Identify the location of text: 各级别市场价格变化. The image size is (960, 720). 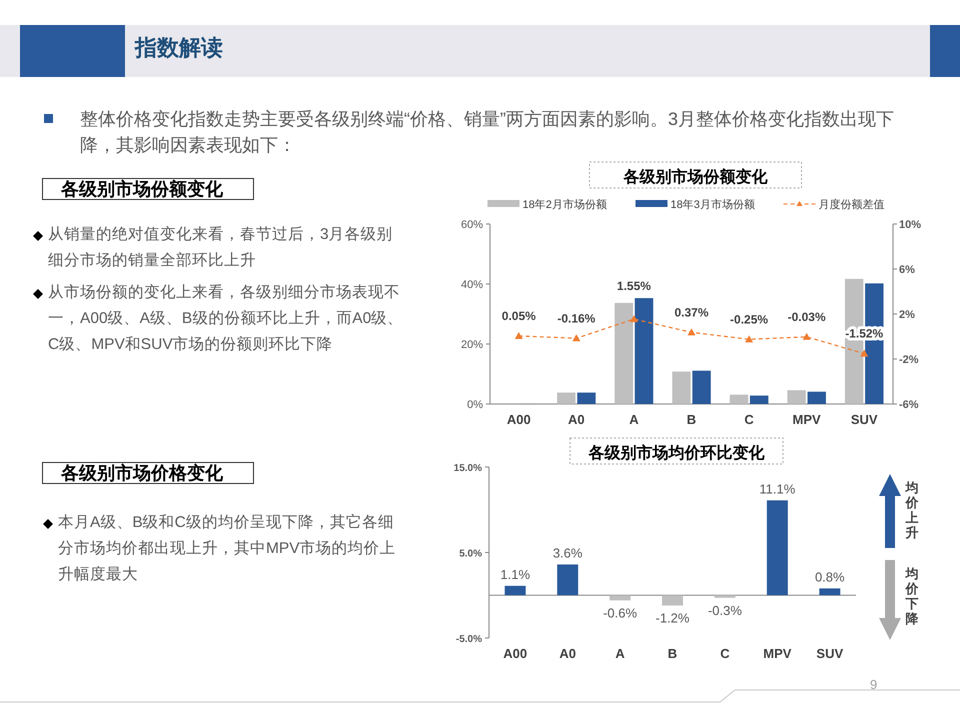
(148, 473).